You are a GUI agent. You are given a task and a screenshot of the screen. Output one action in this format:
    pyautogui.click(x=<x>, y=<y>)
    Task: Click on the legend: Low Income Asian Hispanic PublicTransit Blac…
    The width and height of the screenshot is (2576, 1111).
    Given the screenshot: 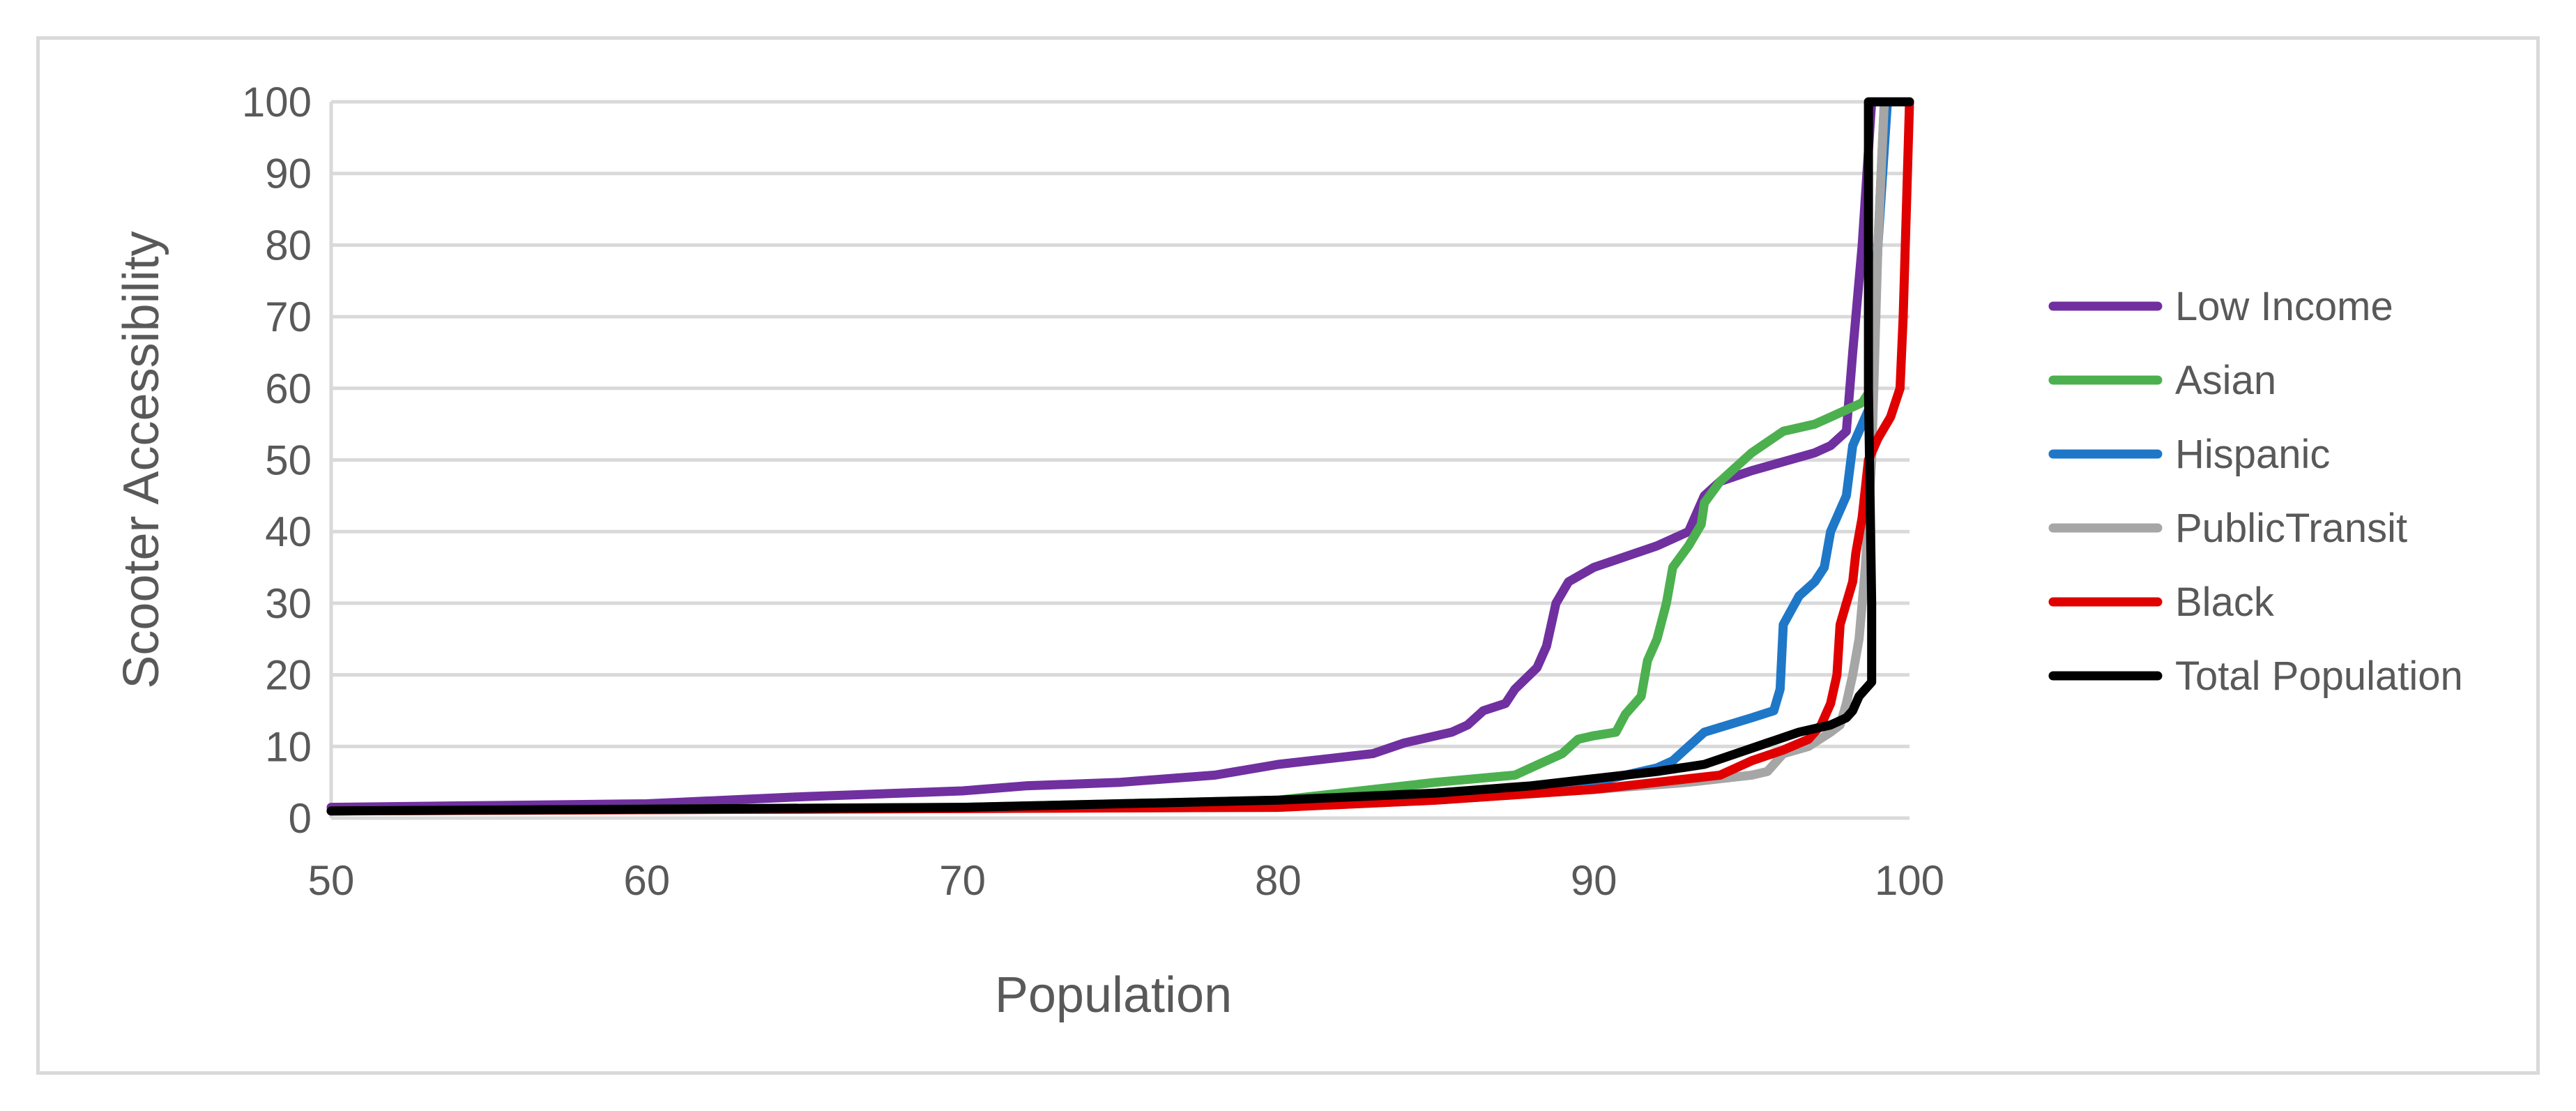 What is the action you would take?
    pyautogui.click(x=2255, y=491)
    